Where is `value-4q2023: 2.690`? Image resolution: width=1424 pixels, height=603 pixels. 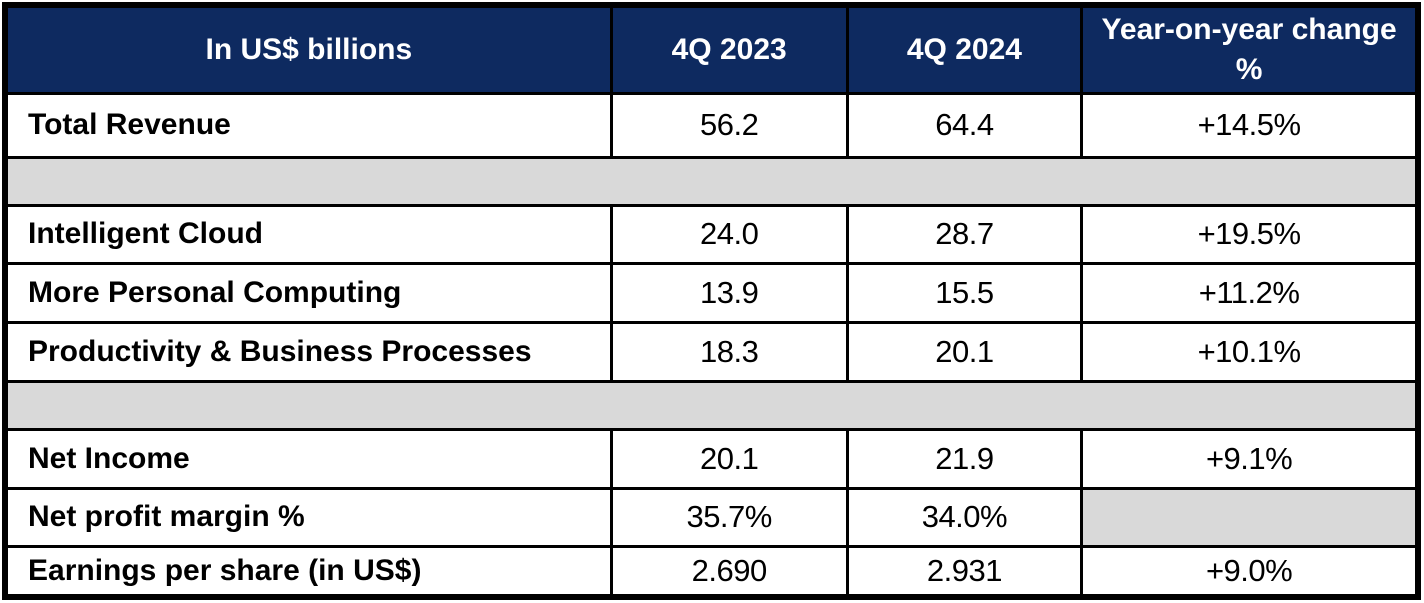 value-4q2023: 2.690 is located at coordinates (729, 572).